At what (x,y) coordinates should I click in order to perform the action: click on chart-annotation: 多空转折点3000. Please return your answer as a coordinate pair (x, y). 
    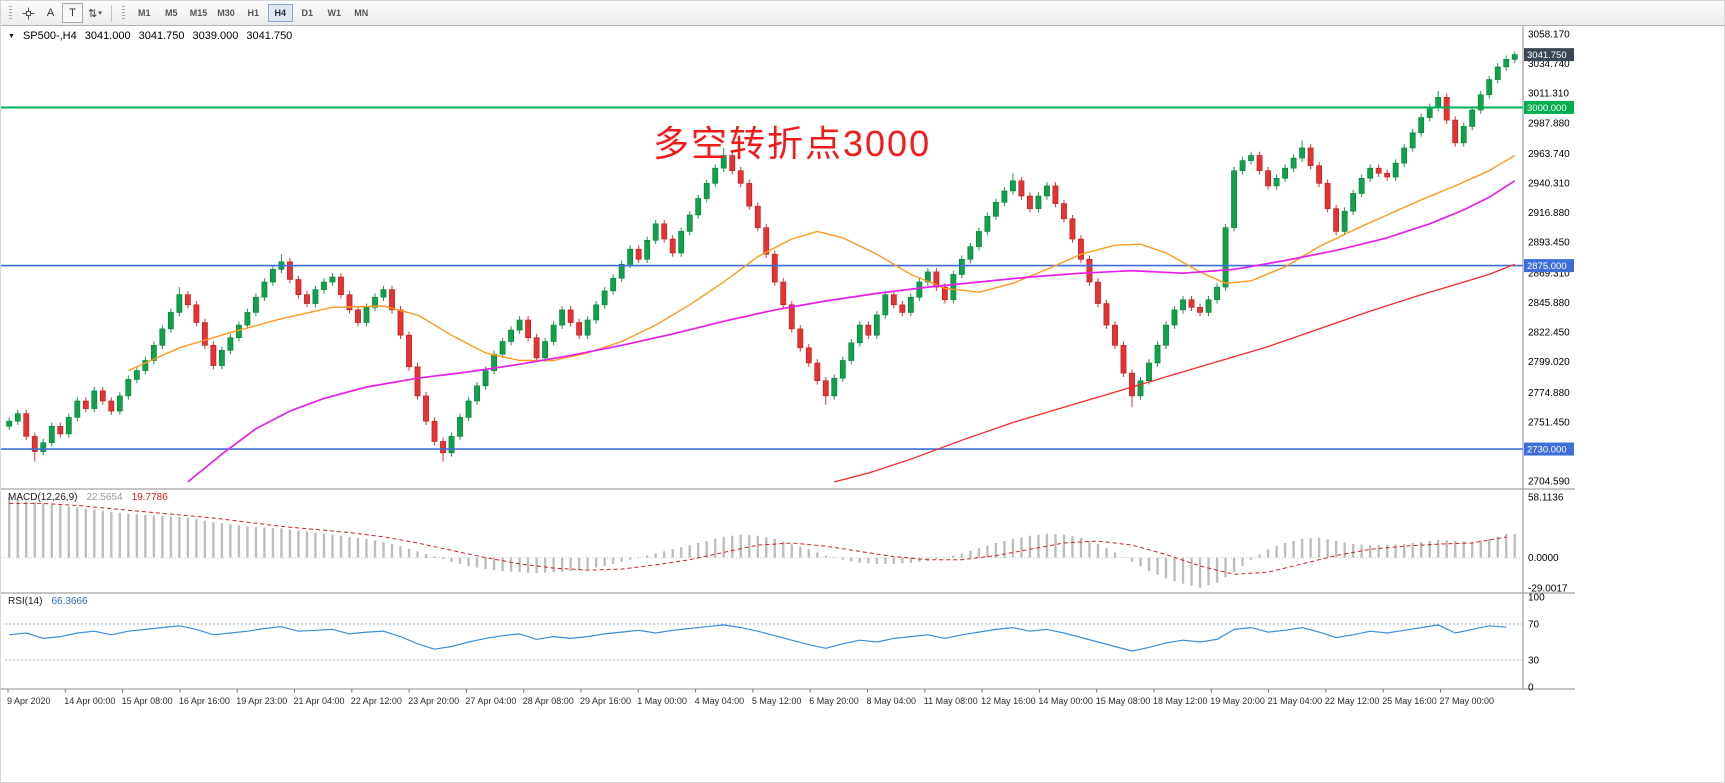
    Looking at the image, I should click on (792, 143).